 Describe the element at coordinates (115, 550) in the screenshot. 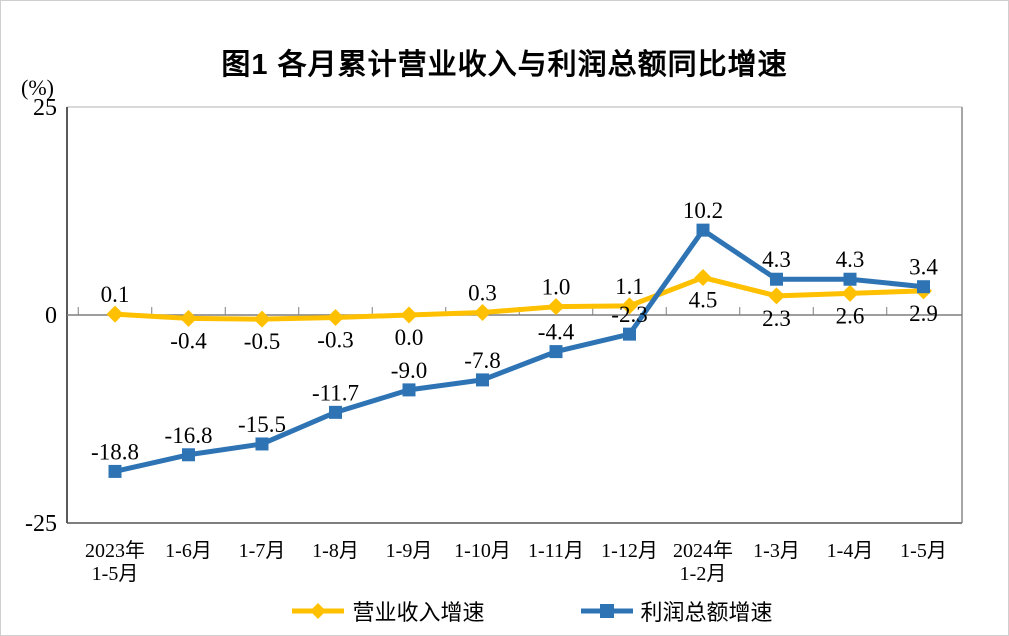

I see `x-tick-label: 2023年` at that location.